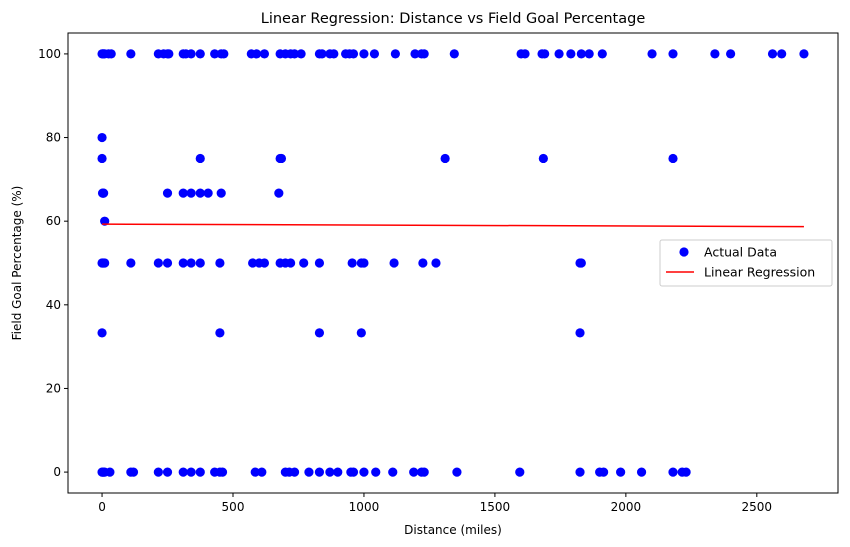 This screenshot has width=850, height=547. Describe the element at coordinates (53, 221) in the screenshot. I see `y-tick-label: 60` at that location.